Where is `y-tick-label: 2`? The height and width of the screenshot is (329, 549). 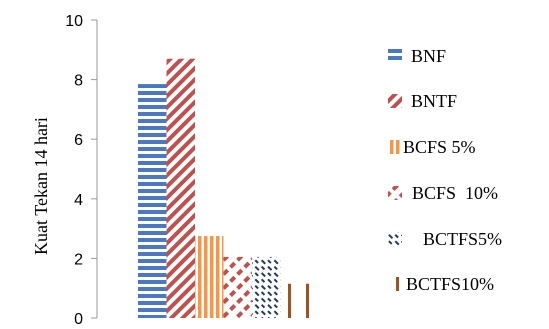 y-tick-label: 2 is located at coordinates (78, 259).